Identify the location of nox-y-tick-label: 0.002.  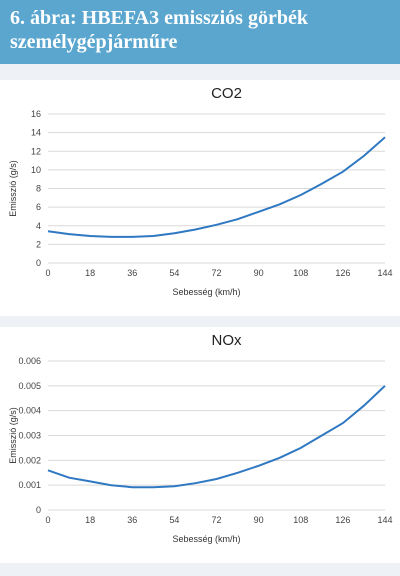
(29, 460).